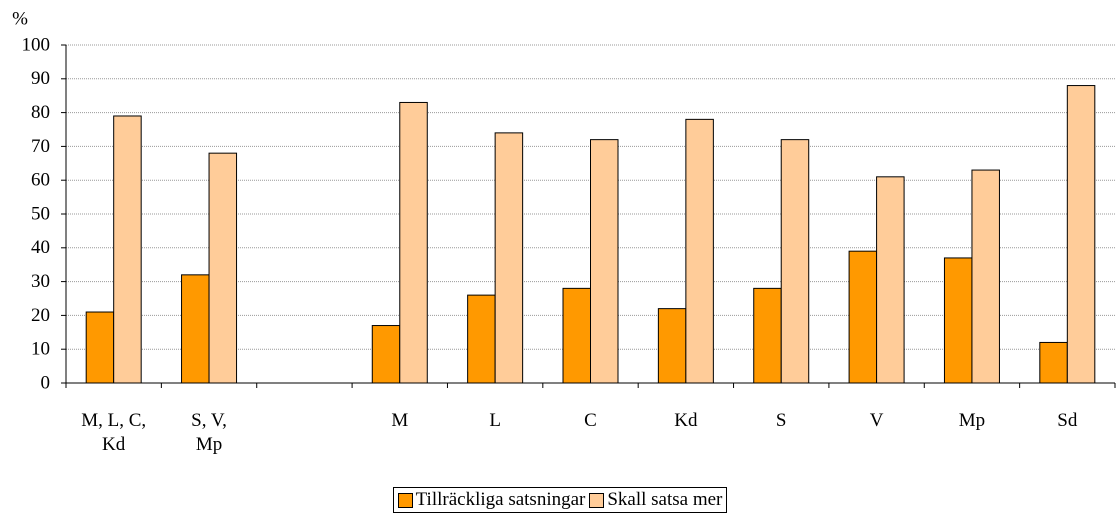 Image resolution: width=1120 pixels, height=526 pixels. What do you see at coordinates (40, 78) in the screenshot?
I see `y-tick-label: 90` at bounding box center [40, 78].